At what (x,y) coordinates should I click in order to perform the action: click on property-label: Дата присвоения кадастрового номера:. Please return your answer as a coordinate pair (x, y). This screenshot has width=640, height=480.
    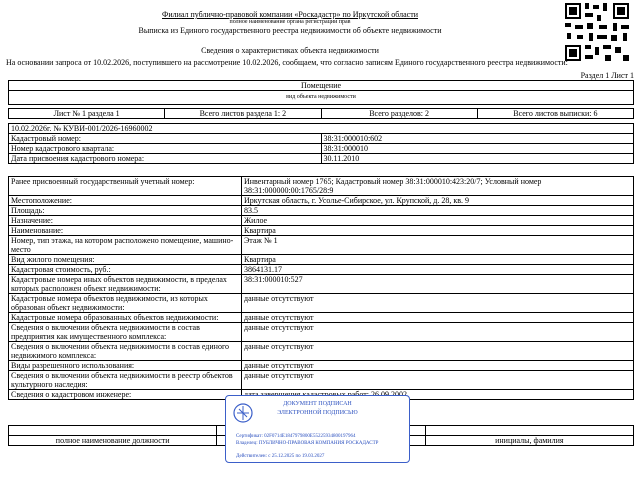
    Looking at the image, I should click on (165, 158).